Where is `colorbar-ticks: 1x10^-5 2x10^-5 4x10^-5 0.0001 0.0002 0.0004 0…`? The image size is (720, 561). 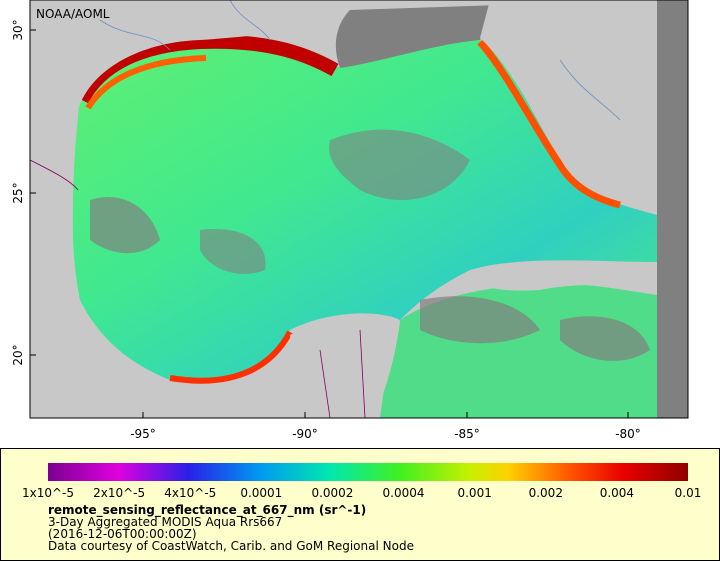
colorbar-ticks: 1x10^-5 2x10^-5 4x10^-5 0.0001 0.0002 0.0004 0… is located at coordinates (361, 493).